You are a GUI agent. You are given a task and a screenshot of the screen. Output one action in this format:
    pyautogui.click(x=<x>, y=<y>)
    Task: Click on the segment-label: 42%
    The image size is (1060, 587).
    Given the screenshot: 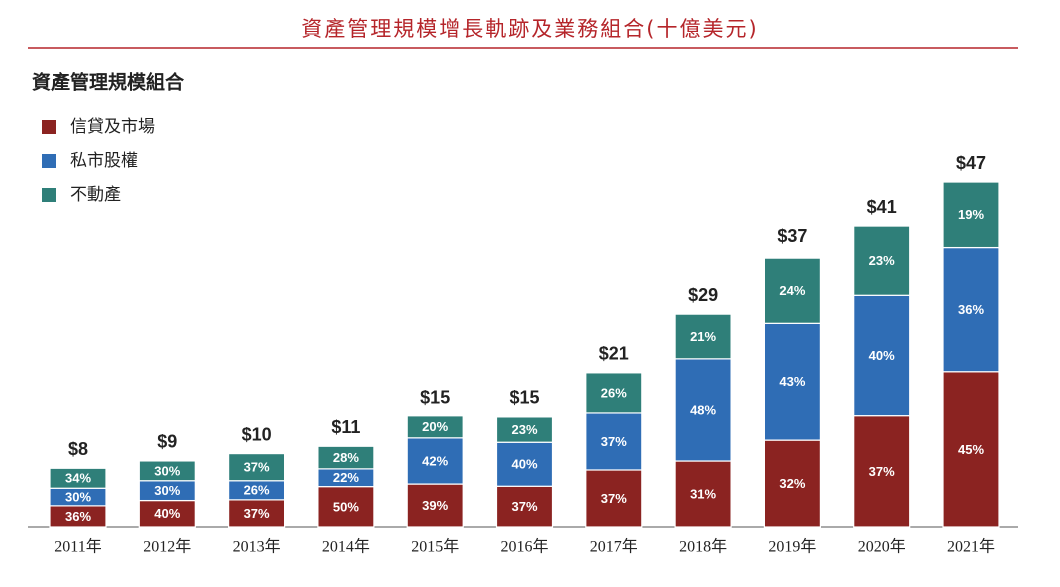 What is the action you would take?
    pyautogui.click(x=435, y=460)
    